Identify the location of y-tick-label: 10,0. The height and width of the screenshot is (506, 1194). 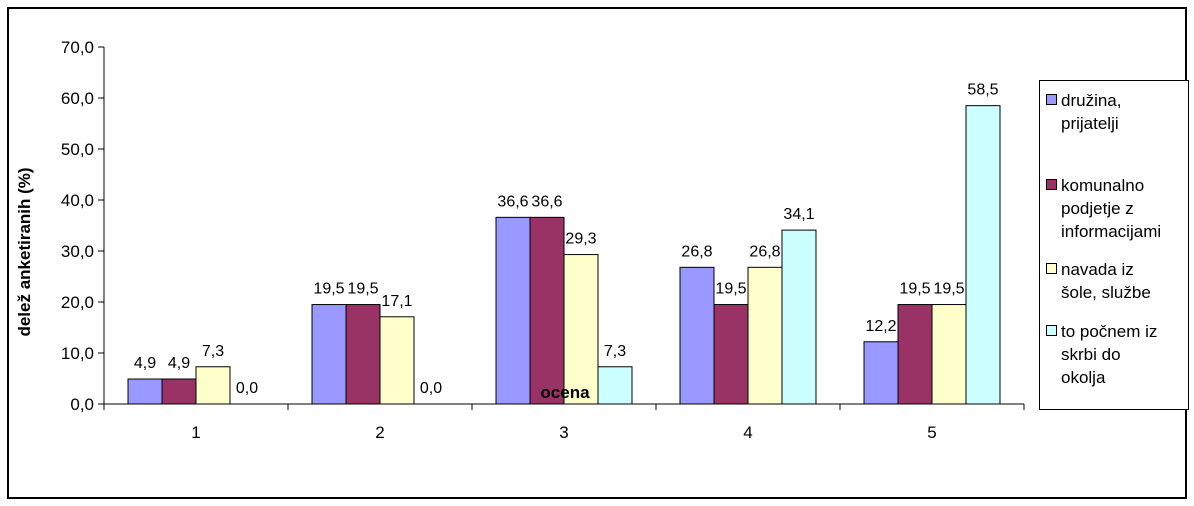
(77, 353).